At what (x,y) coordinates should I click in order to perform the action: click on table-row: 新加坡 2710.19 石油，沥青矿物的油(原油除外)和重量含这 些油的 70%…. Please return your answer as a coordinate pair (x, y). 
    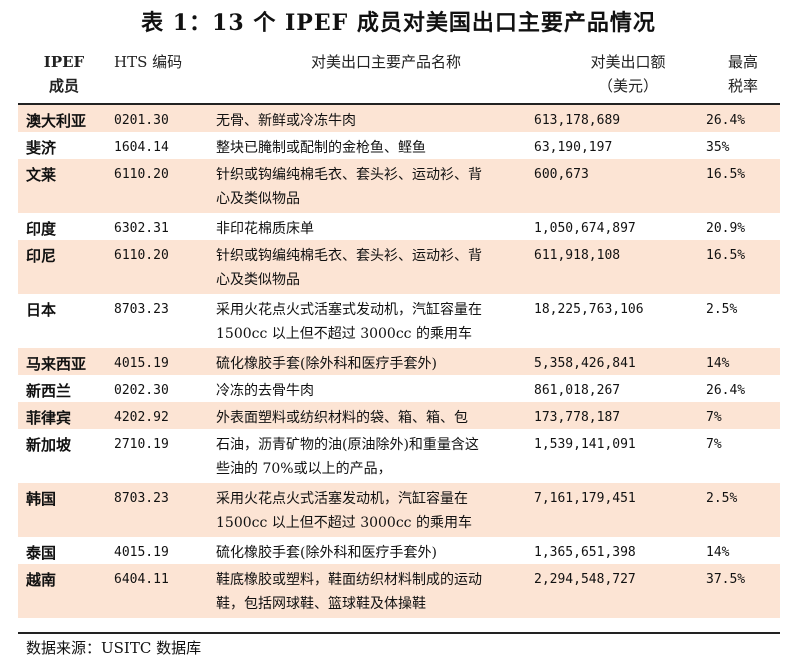
    Looking at the image, I should click on (399, 456).